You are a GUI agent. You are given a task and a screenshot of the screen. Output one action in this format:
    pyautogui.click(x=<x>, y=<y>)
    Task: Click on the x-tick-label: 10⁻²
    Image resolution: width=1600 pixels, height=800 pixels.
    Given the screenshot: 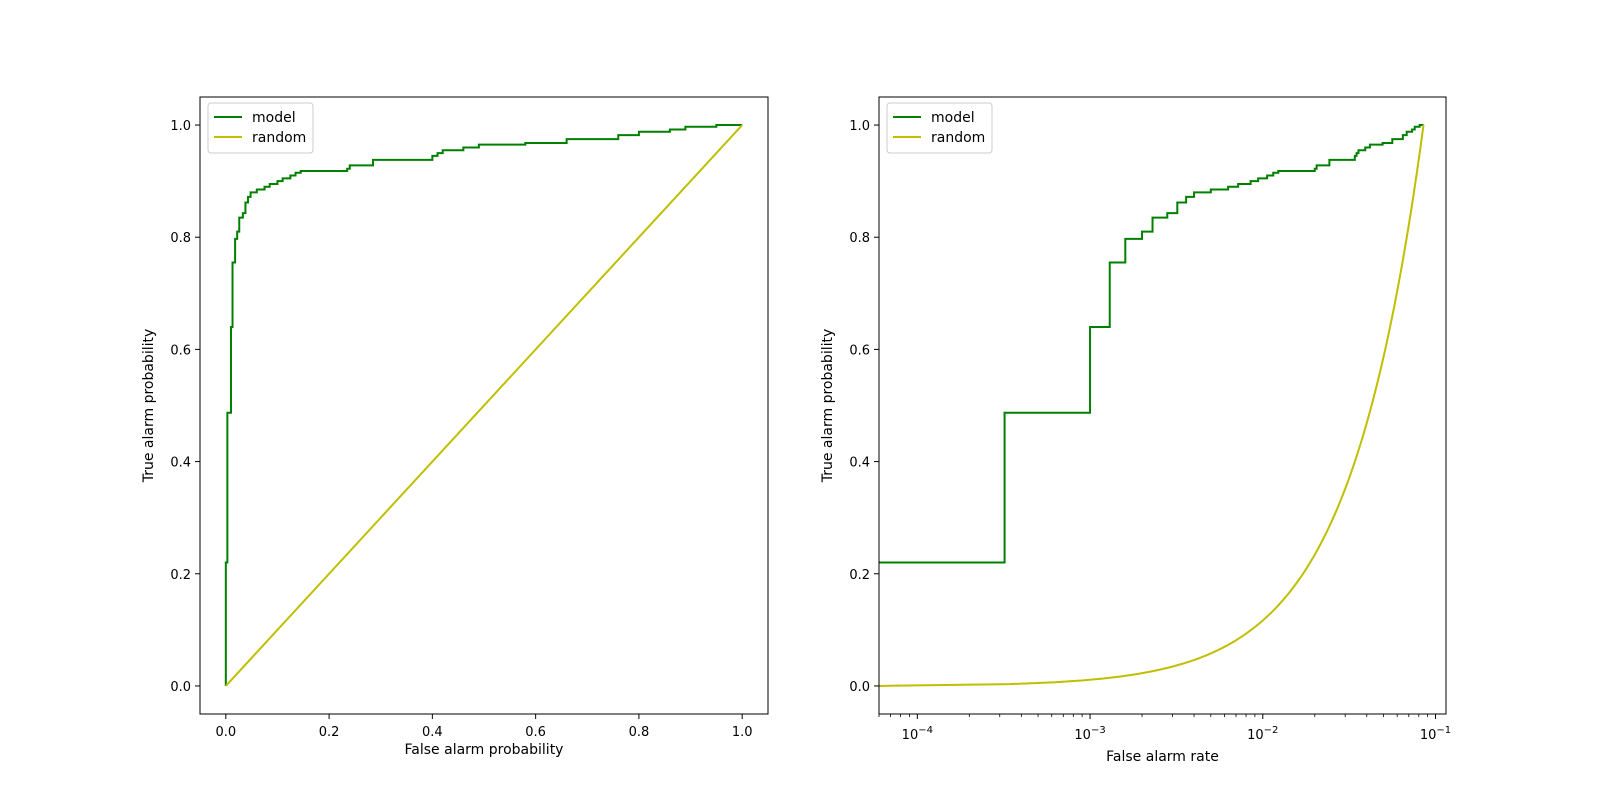 What is the action you would take?
    pyautogui.click(x=1262, y=734)
    